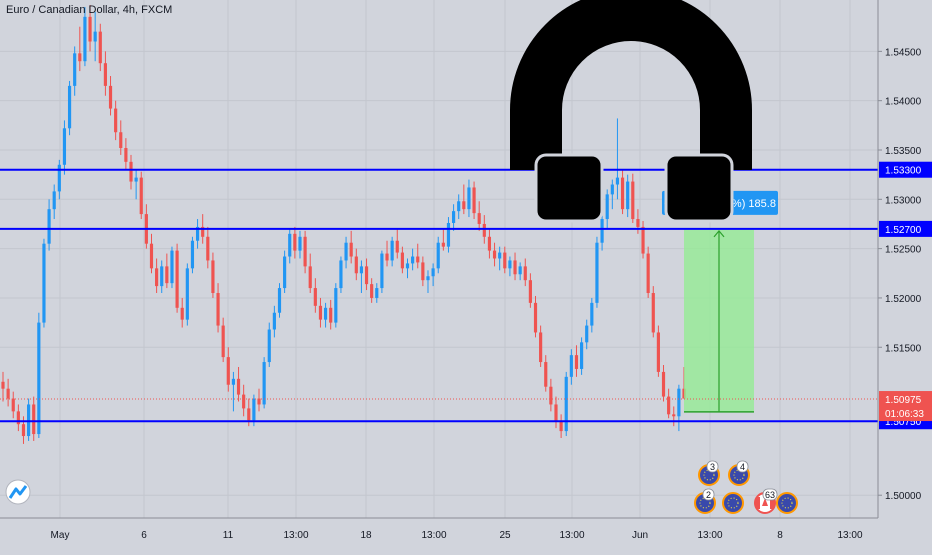  What do you see at coordinates (903, 422) in the screenshot?
I see `level-price-label: 1.50750` at bounding box center [903, 422].